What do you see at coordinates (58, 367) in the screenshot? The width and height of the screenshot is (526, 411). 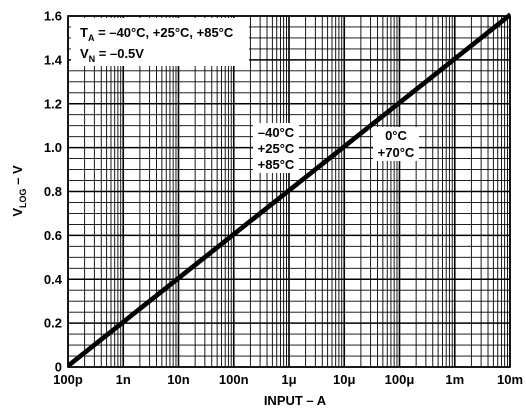 I see `y-tick-label: 0` at bounding box center [58, 367].